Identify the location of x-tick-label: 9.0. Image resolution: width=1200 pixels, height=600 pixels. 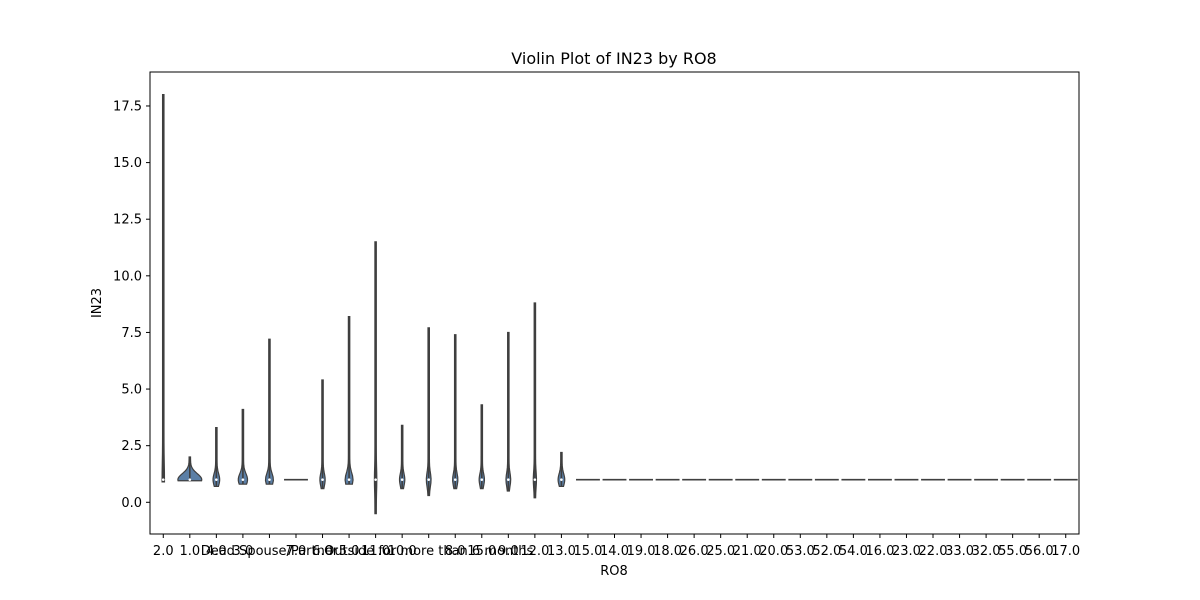
(508, 551).